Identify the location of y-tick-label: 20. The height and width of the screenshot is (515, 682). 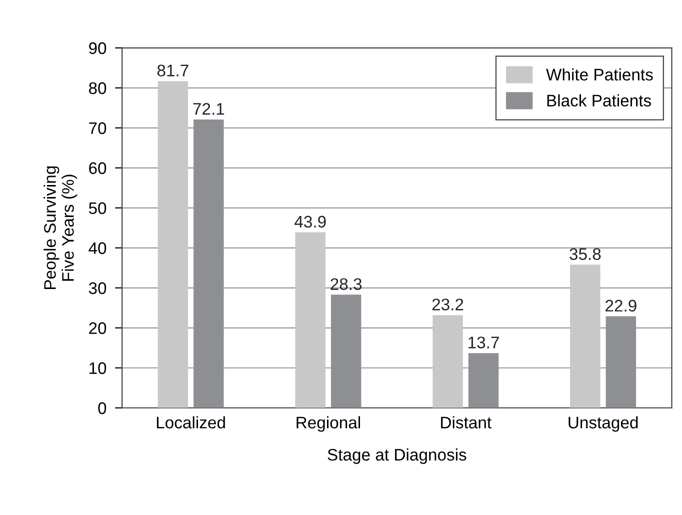
(97, 328).